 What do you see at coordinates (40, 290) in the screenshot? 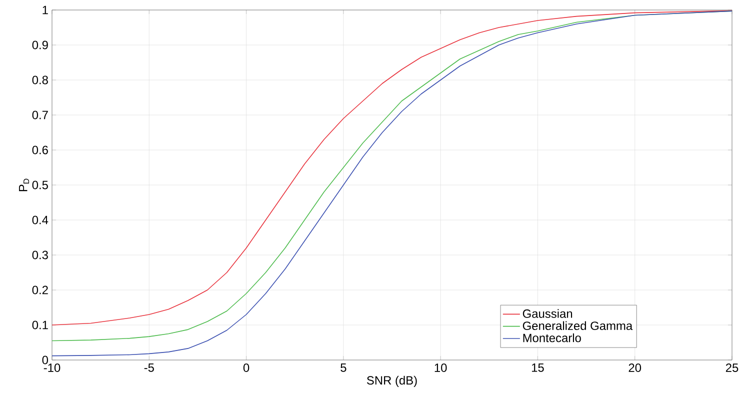
I see `y-tick-label: 0.2` at bounding box center [40, 290].